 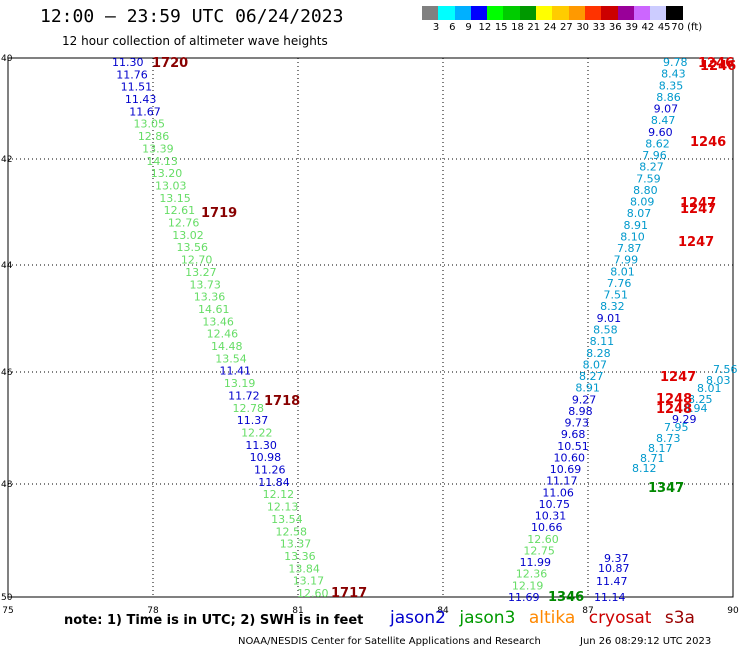 I want to click on time-label: 1248, so click(x=674, y=409).